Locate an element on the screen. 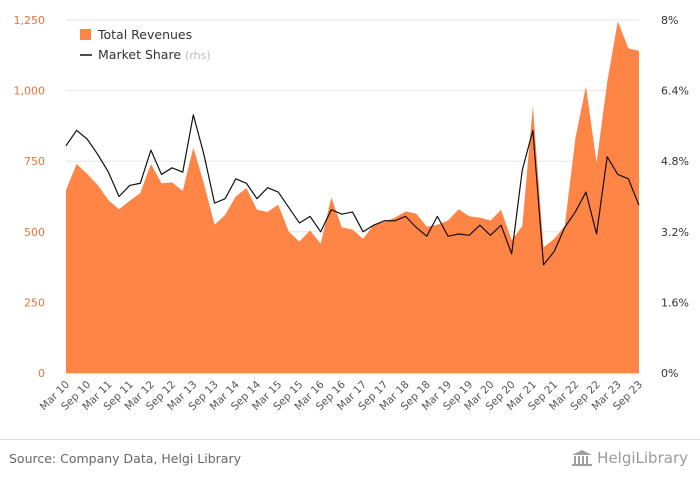 The image size is (700, 483). legend-label-market-share-suffix: (rhs) is located at coordinates (198, 55).